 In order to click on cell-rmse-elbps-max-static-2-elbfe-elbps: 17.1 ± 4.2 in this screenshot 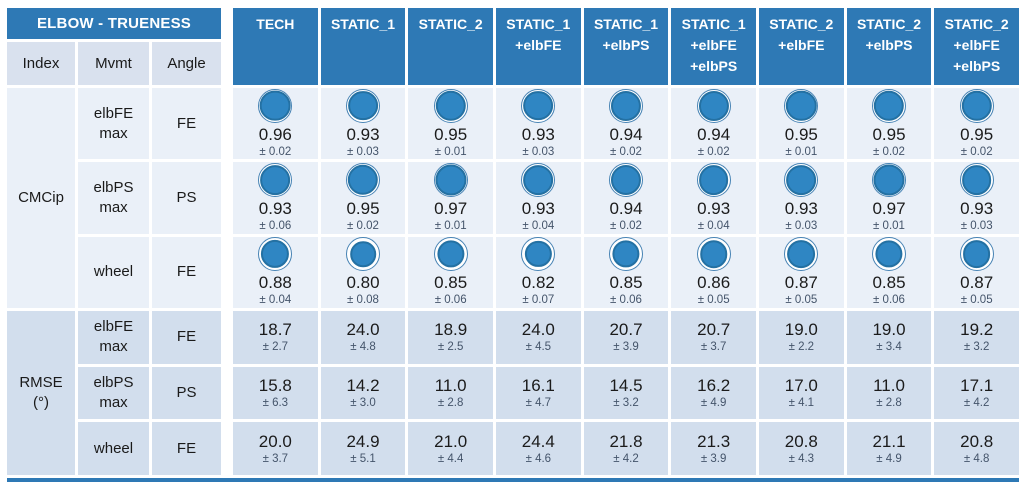, I will do `click(976, 393)`.